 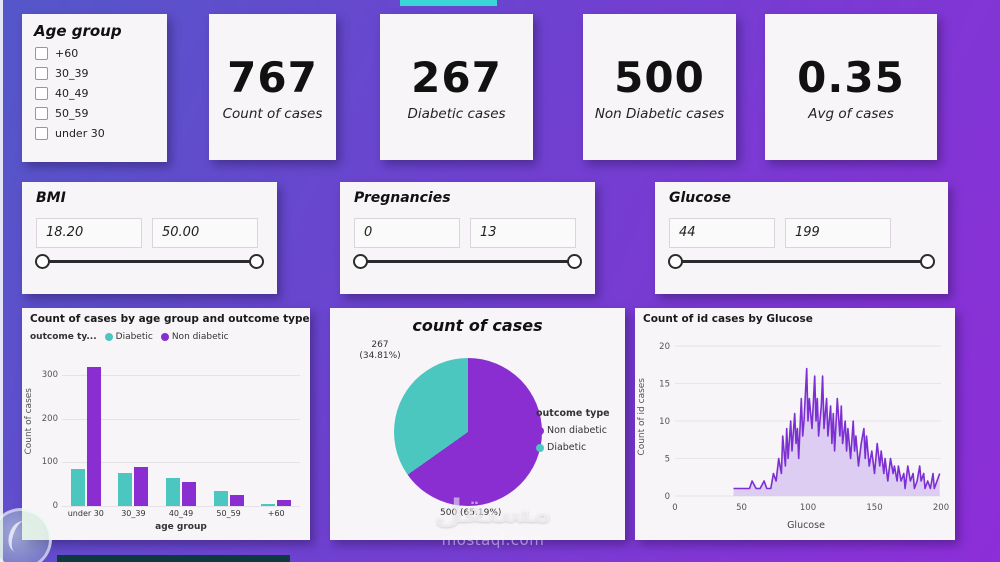 What do you see at coordinates (205, 233) in the screenshot?
I see `bmi-max-input: 50.00` at bounding box center [205, 233].